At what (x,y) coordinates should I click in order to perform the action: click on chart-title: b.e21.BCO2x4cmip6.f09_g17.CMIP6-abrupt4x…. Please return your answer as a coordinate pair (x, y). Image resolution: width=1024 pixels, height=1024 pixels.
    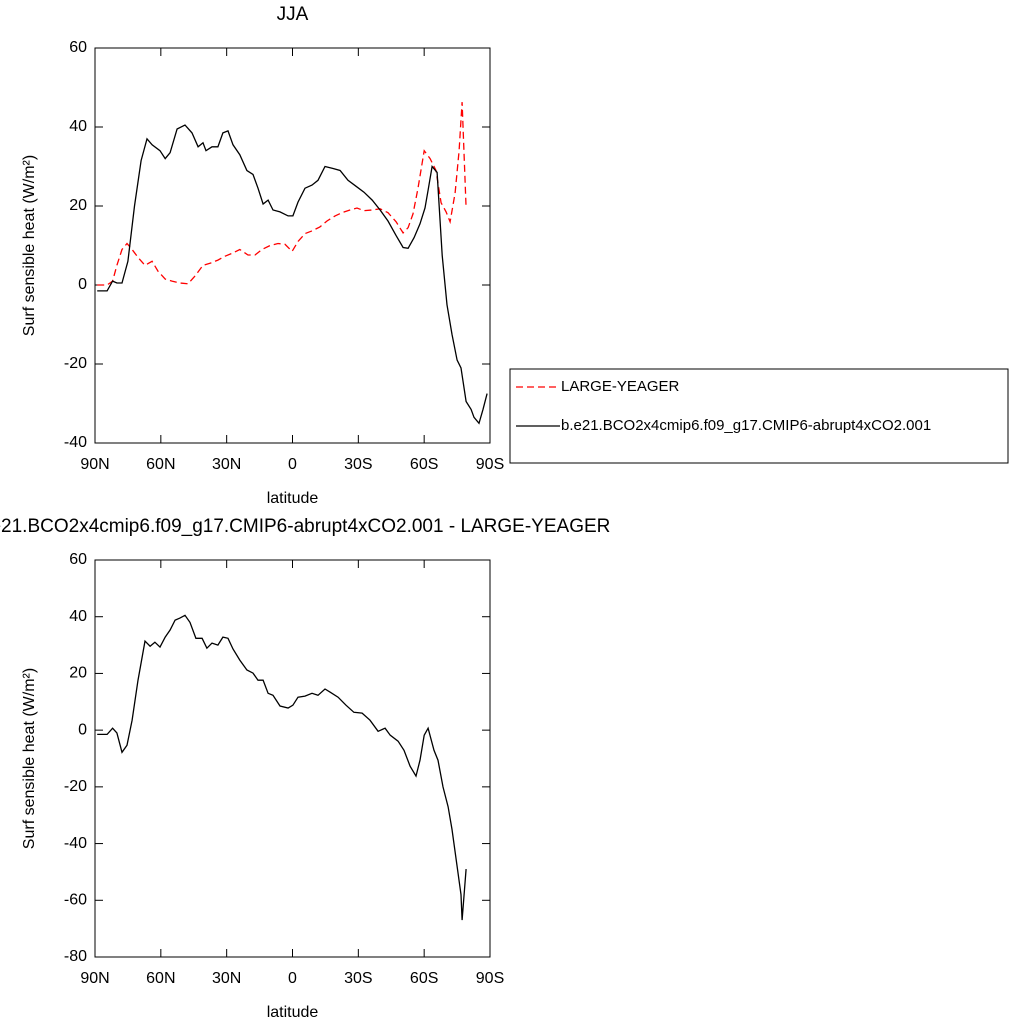
    Looking at the image, I should click on (305, 526).